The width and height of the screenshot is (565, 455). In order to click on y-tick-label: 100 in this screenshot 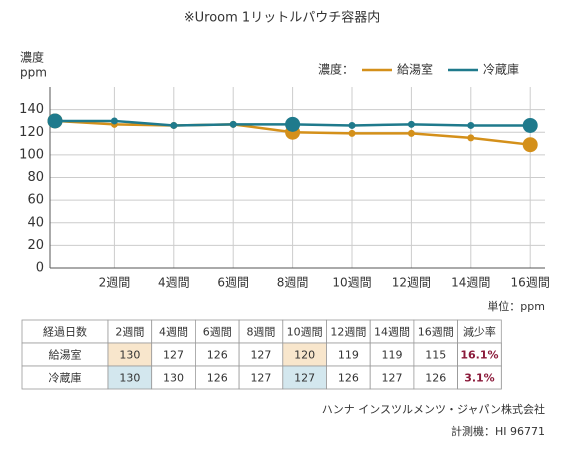, I will do `click(31, 154)`.